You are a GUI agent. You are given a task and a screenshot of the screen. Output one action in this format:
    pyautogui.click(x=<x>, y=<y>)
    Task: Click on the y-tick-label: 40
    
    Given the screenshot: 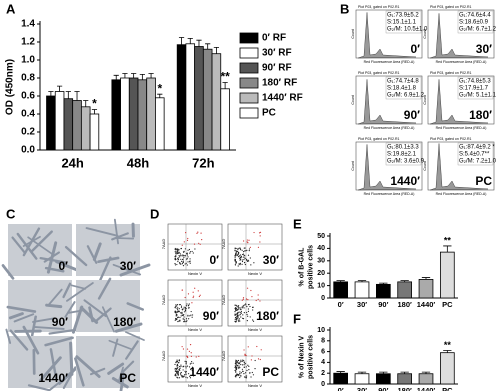 What is the action you would take?
    pyautogui.click(x=321, y=248)
    